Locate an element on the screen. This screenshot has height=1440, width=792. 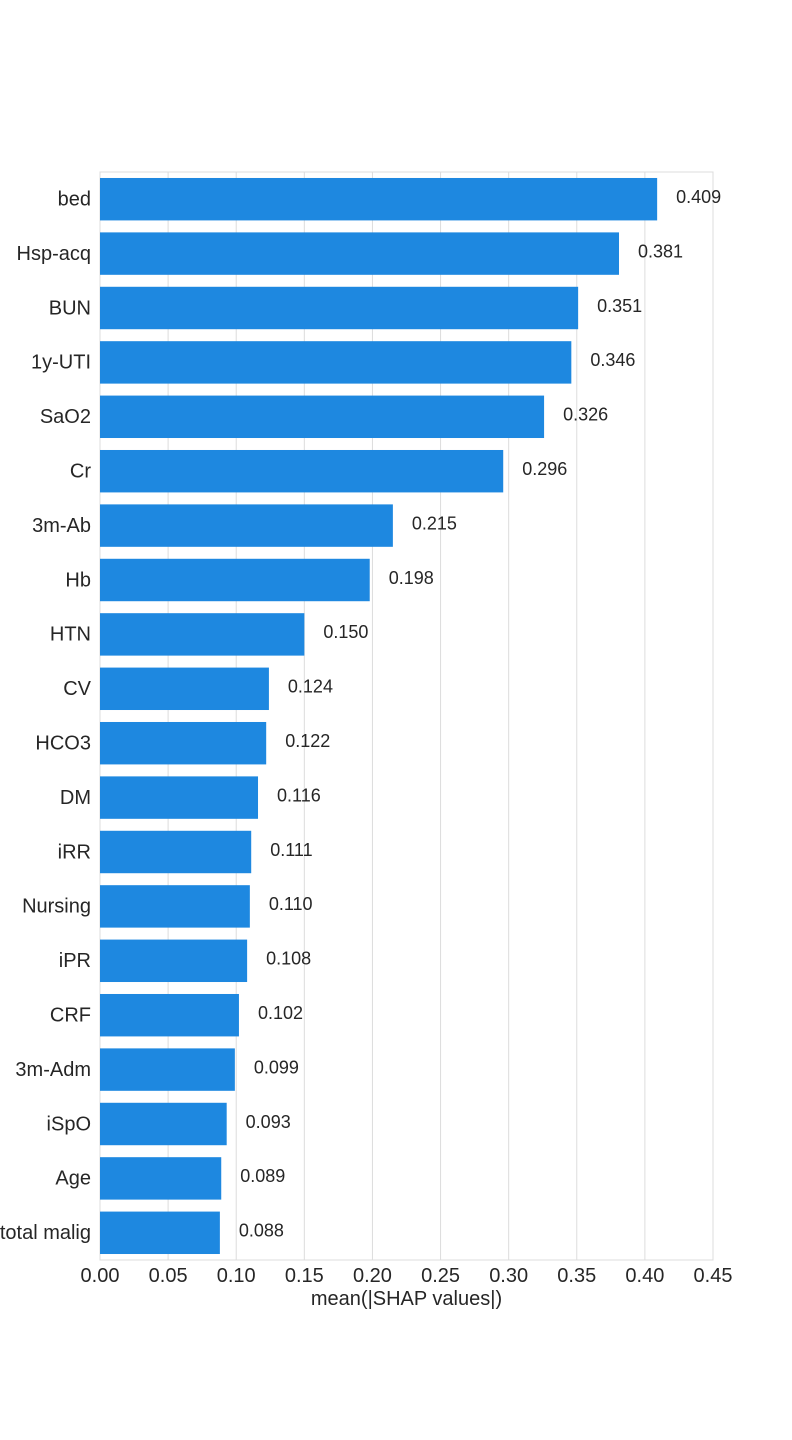
x-tick-label: 0.00 is located at coordinates (100, 1276).